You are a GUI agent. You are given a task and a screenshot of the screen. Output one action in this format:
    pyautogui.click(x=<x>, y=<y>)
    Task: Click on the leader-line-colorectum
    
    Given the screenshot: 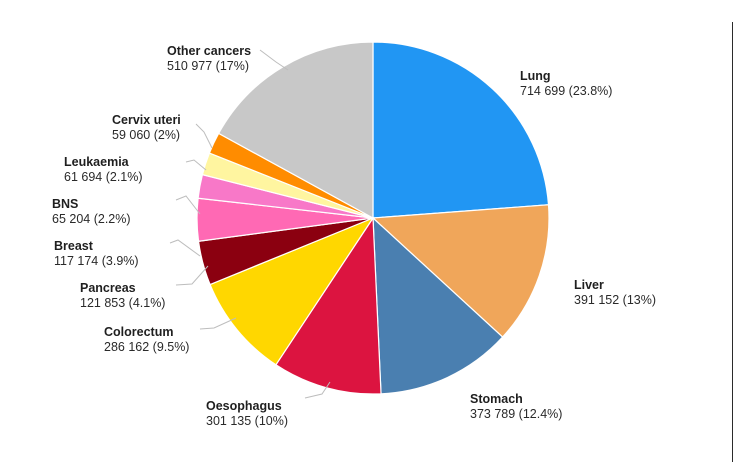 What is the action you would take?
    pyautogui.click(x=218, y=323)
    